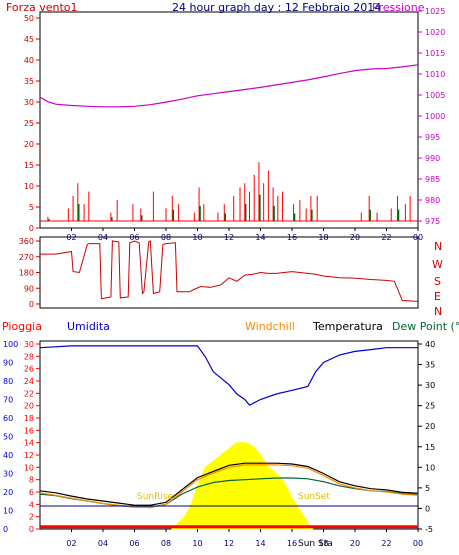  Describe the element at coordinates (103, 543) in the screenshot. I see `time-tick-label: 04` at that location.